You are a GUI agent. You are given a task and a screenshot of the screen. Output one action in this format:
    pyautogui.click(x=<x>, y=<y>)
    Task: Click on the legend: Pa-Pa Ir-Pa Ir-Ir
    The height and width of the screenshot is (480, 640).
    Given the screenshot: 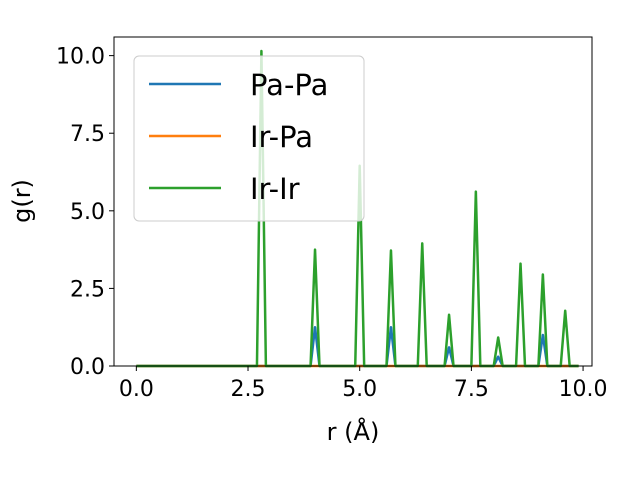 What is the action you would take?
    pyautogui.click(x=249, y=138)
    